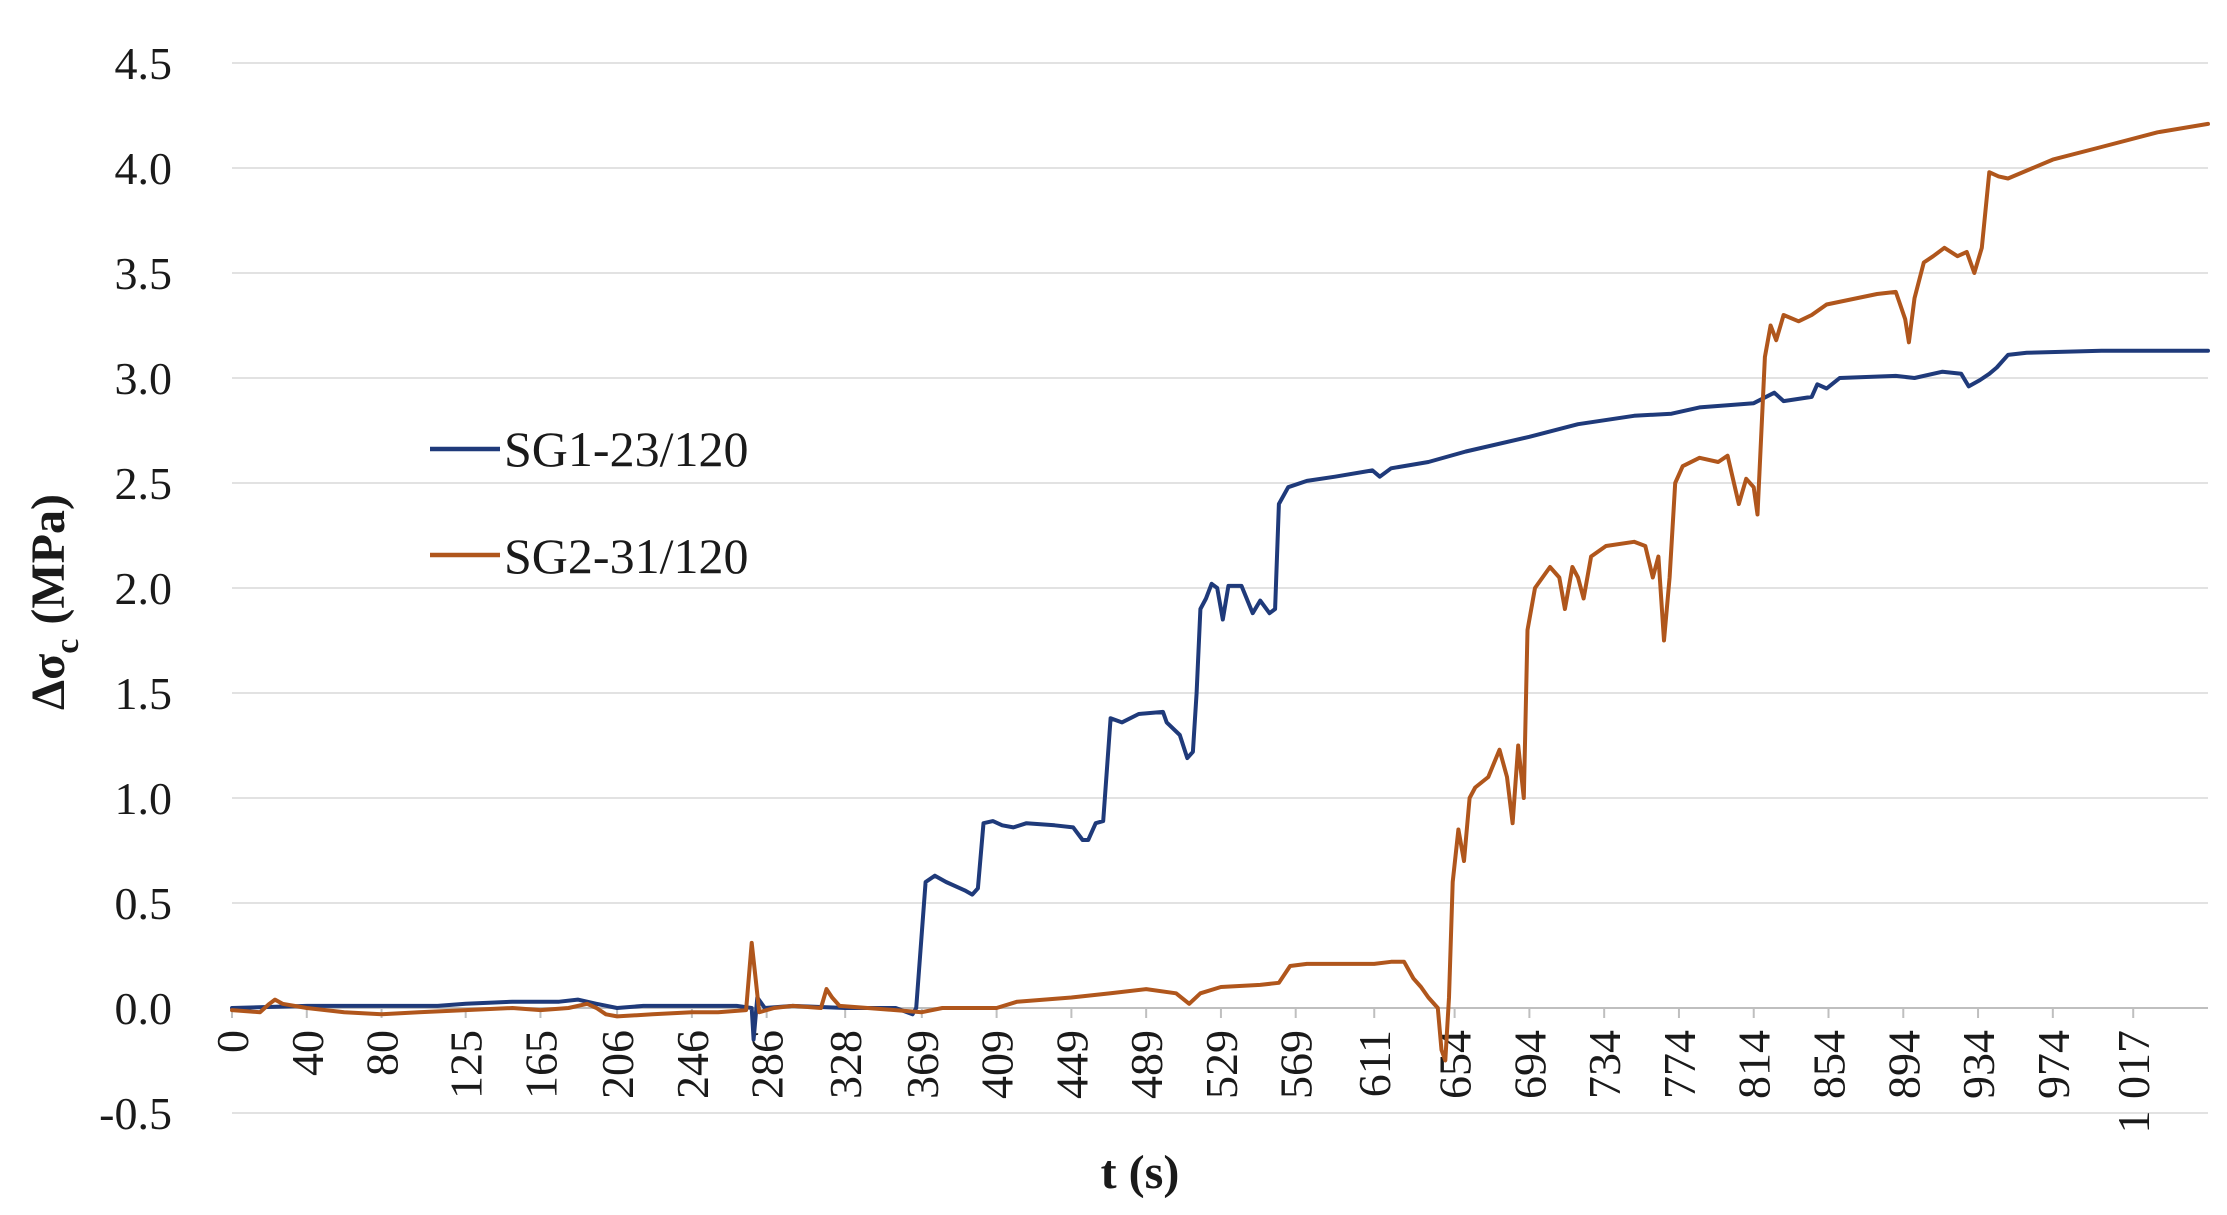  What do you see at coordinates (144, 1008) in the screenshot?
I see `y-tick-label: 0.0` at bounding box center [144, 1008].